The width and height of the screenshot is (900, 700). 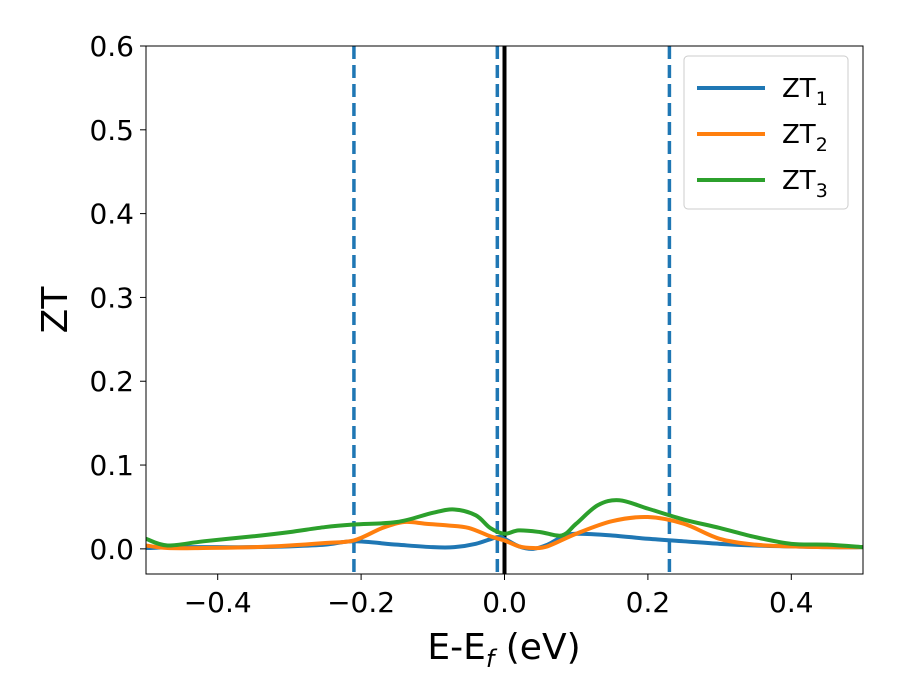 I want to click on legend-box, so click(x=766, y=132).